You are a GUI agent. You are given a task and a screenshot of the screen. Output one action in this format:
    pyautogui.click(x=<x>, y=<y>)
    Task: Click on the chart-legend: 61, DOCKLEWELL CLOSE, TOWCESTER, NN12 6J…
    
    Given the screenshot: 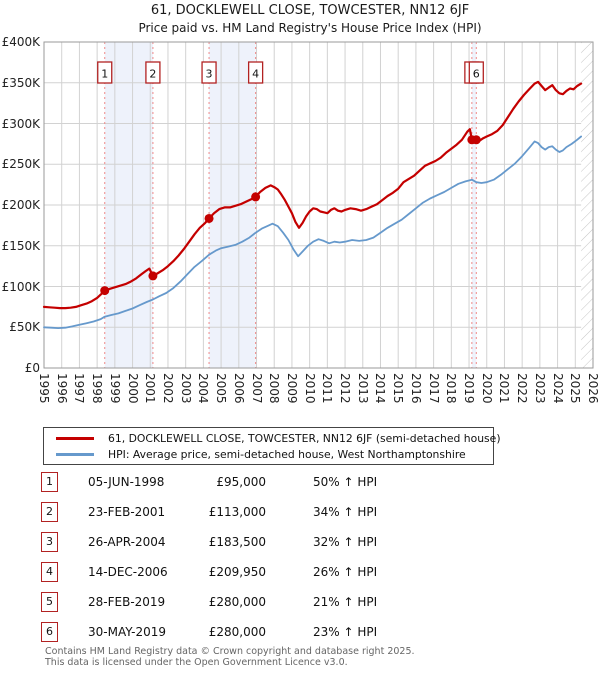 What is the action you would take?
    pyautogui.click(x=272, y=446)
    